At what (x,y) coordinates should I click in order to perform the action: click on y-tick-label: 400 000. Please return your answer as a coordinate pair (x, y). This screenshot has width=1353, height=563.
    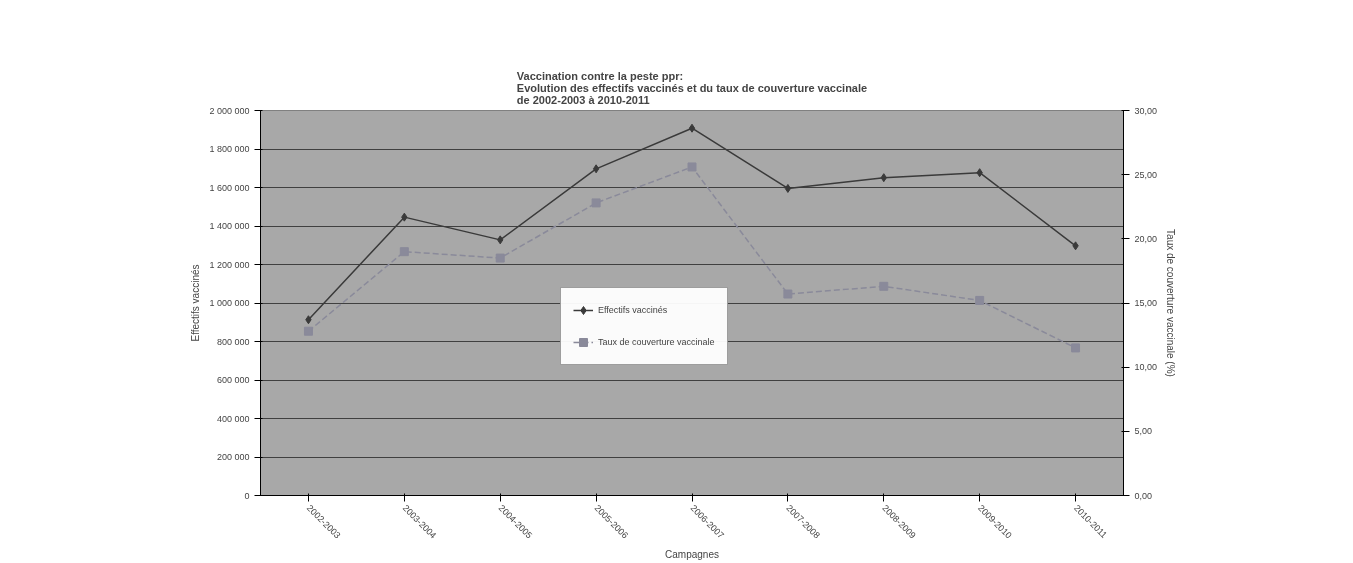
    Looking at the image, I should click on (233, 418).